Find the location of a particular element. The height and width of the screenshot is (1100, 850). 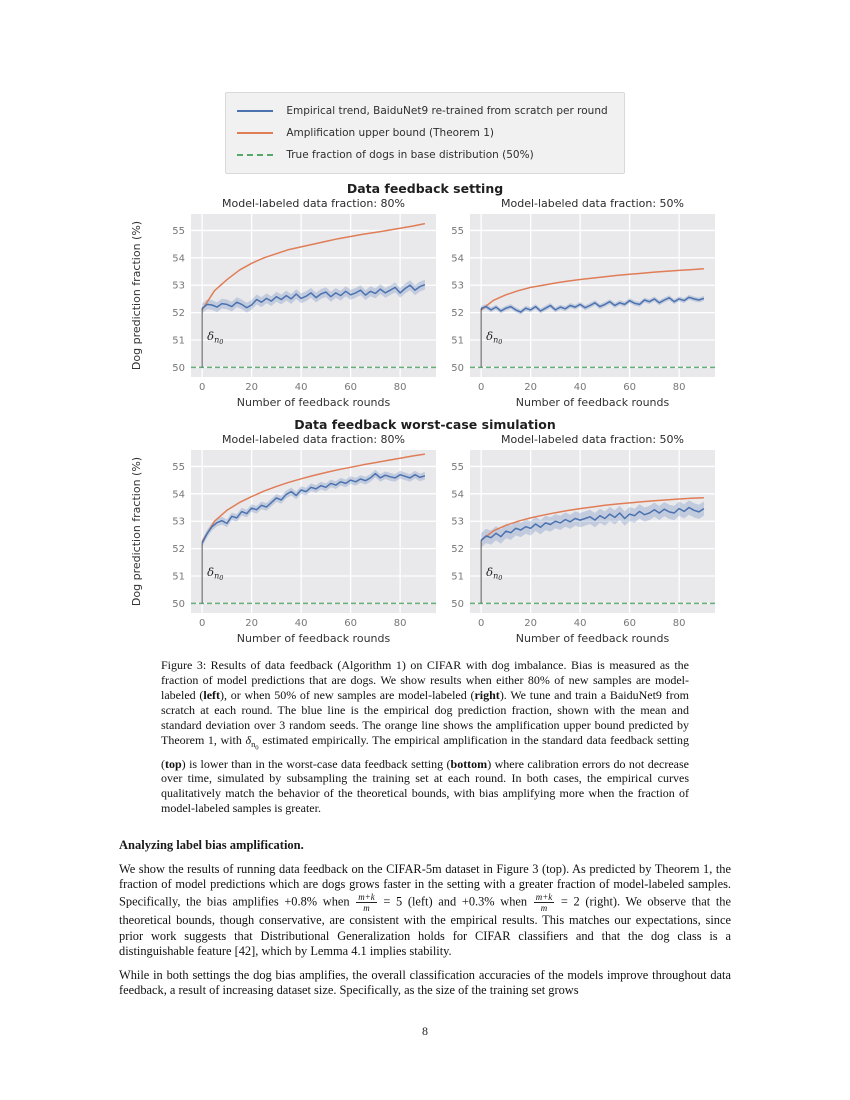

page-number: 8 is located at coordinates (425, 1031).